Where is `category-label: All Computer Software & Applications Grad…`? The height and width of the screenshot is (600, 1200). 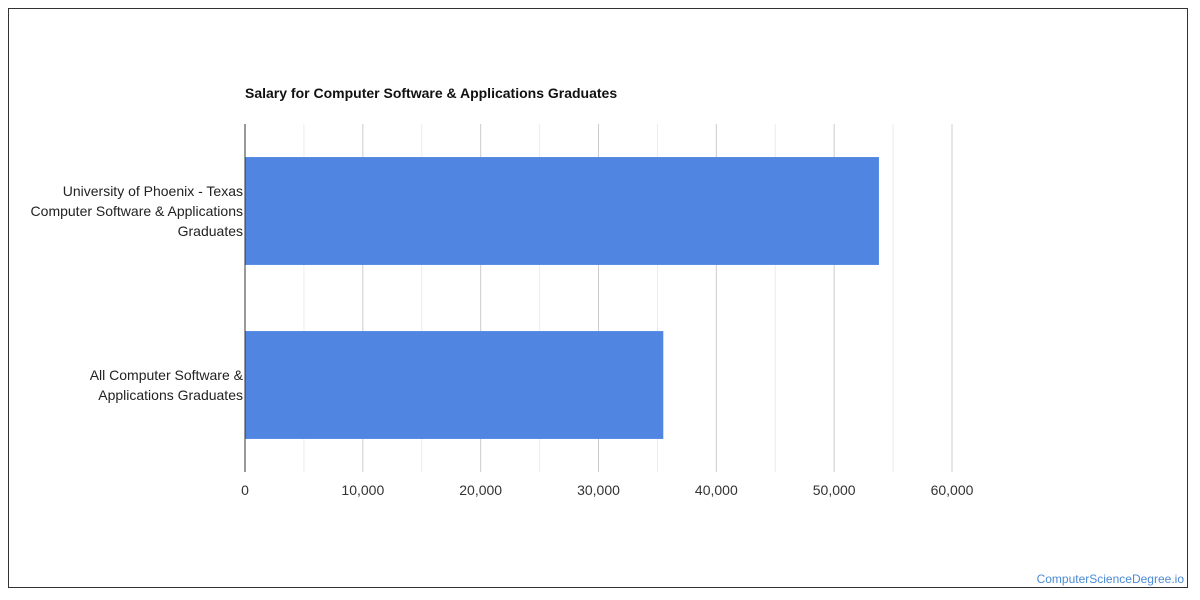 category-label: All Computer Software & Applications Grad… is located at coordinates (167, 385).